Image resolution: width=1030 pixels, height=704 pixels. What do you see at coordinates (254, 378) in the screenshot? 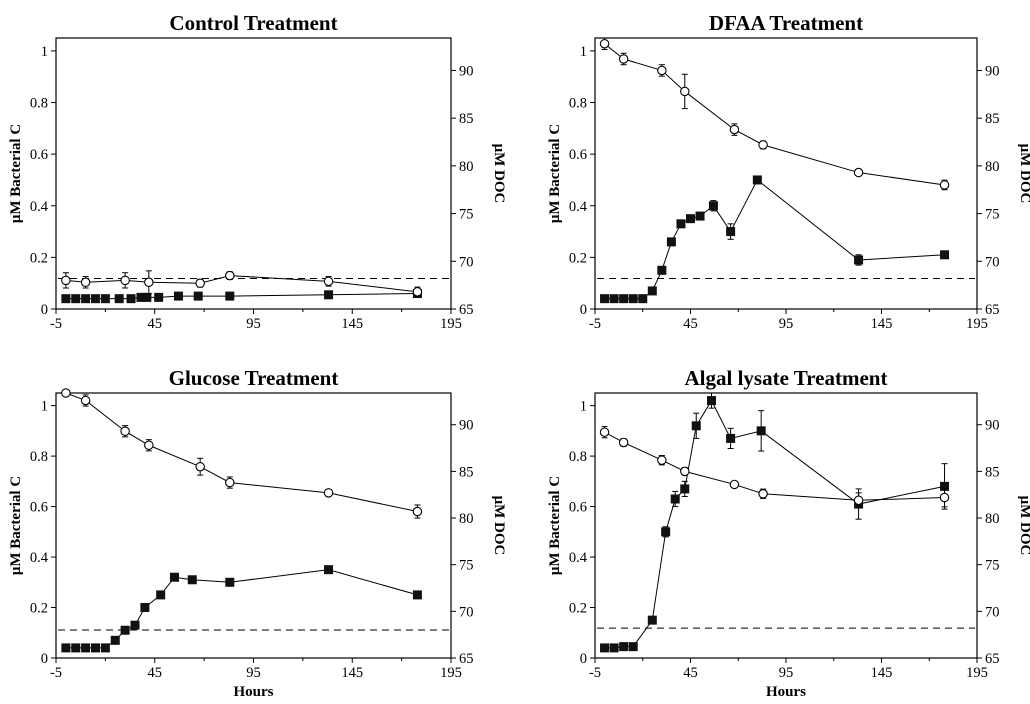
I see `chart-title: Glucose Treatment` at bounding box center [254, 378].